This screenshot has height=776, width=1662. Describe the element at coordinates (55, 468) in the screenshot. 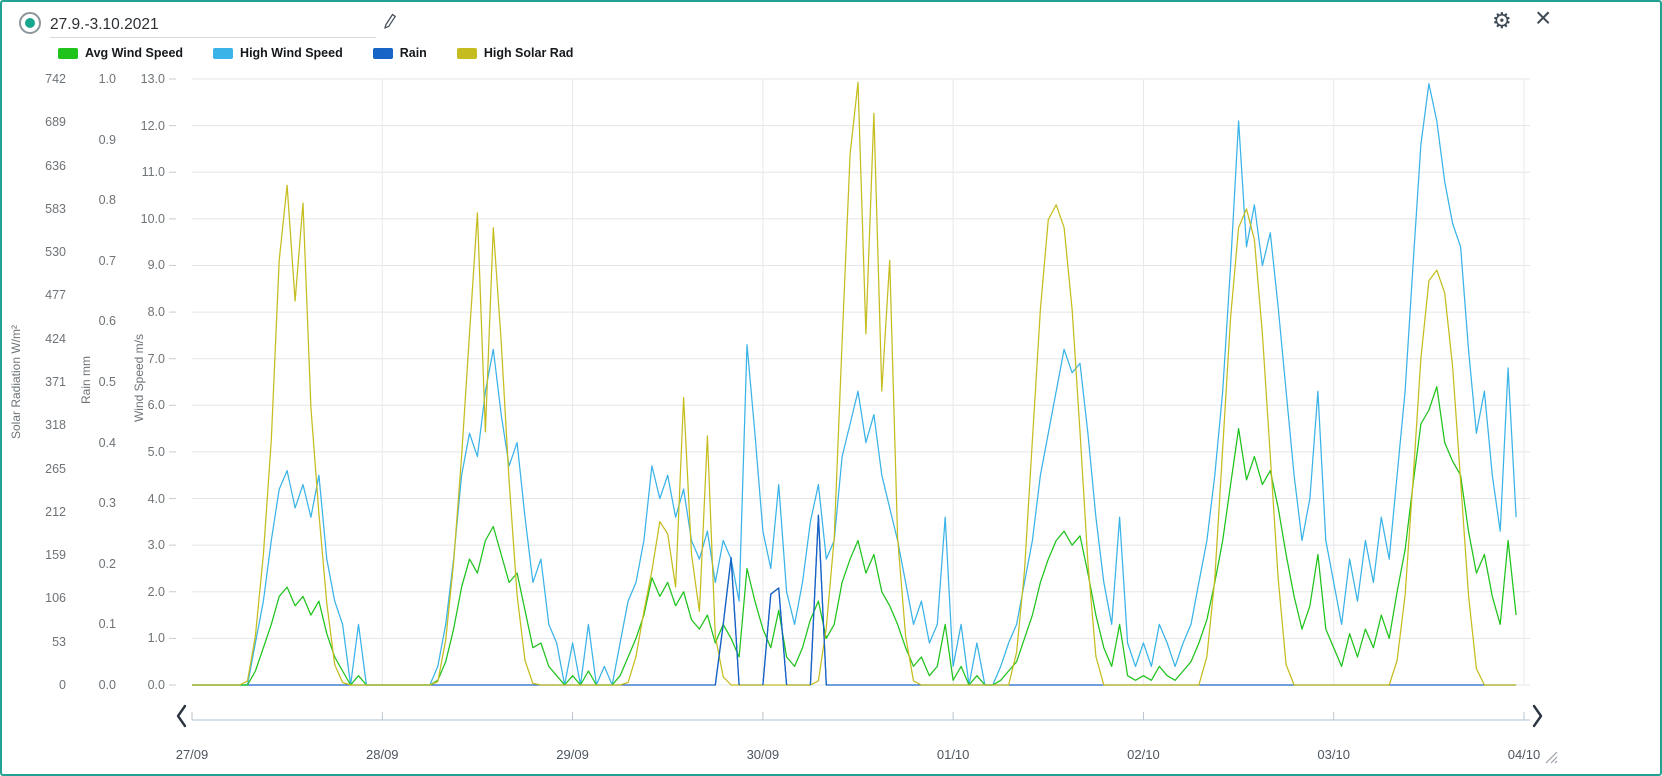

I see `solar-tick-label: 265` at that location.